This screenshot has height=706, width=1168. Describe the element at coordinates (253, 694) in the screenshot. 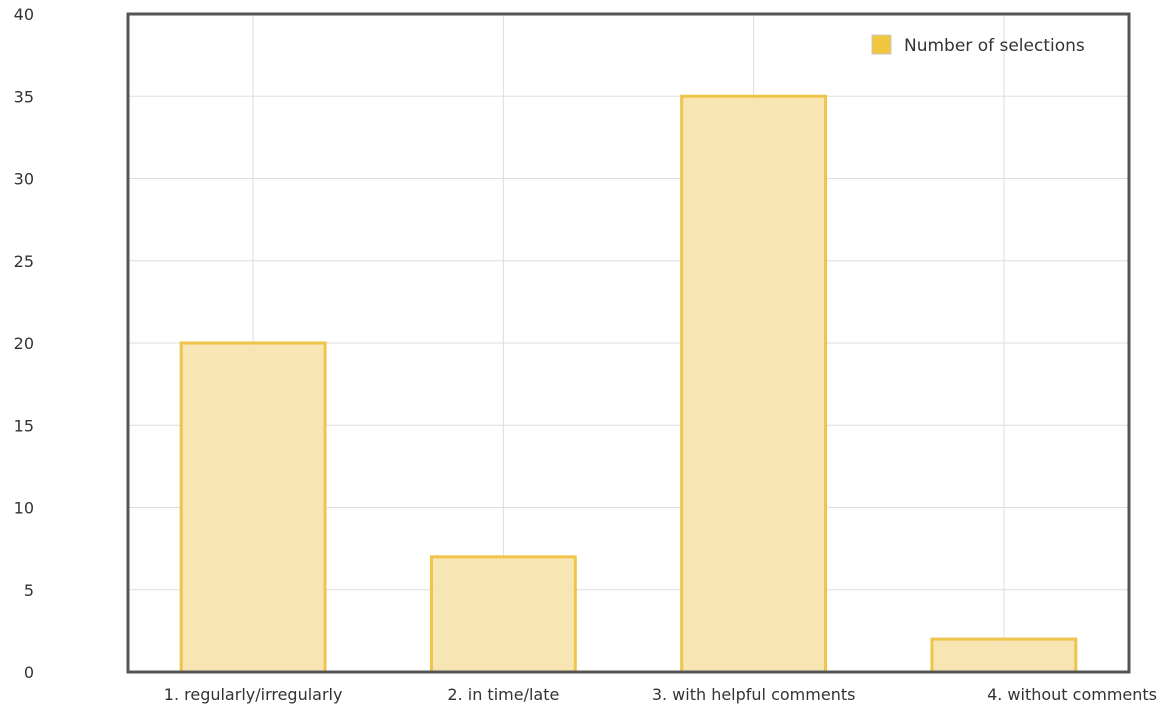

I see `x-tick-label: 1. regularly/irregularly` at that location.